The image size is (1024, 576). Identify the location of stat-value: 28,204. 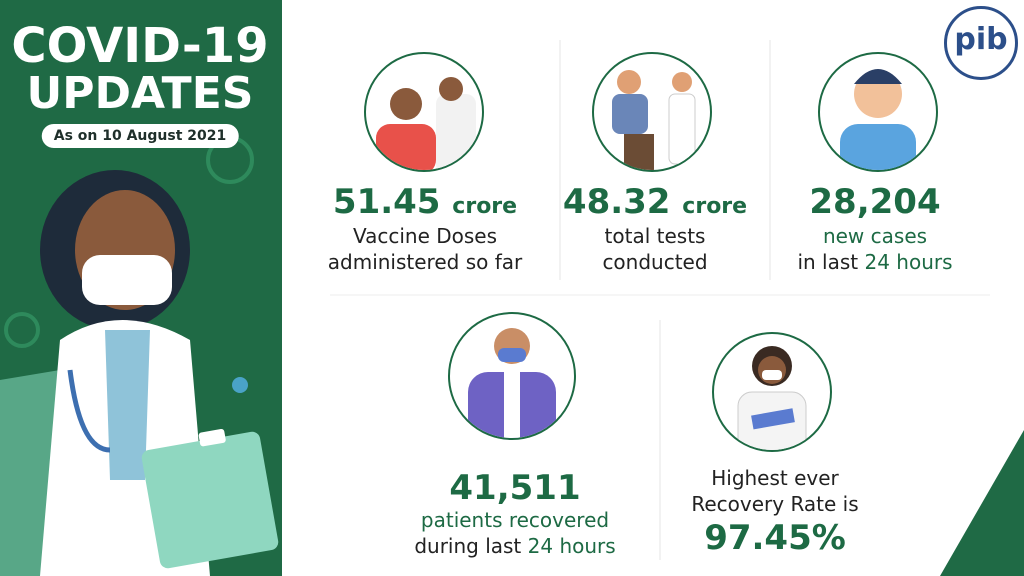
(874, 202).